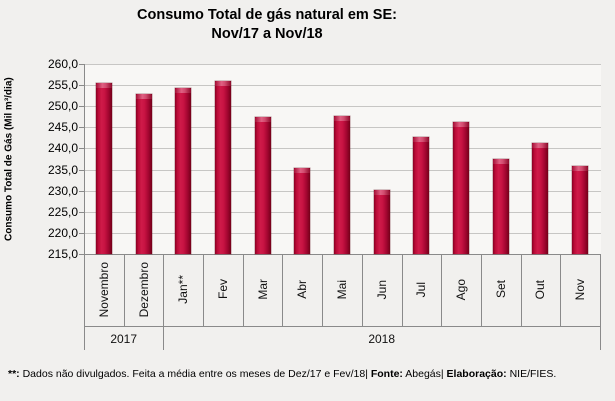 The height and width of the screenshot is (401, 615). I want to click on x-category-cell: Jul, so click(422, 289).